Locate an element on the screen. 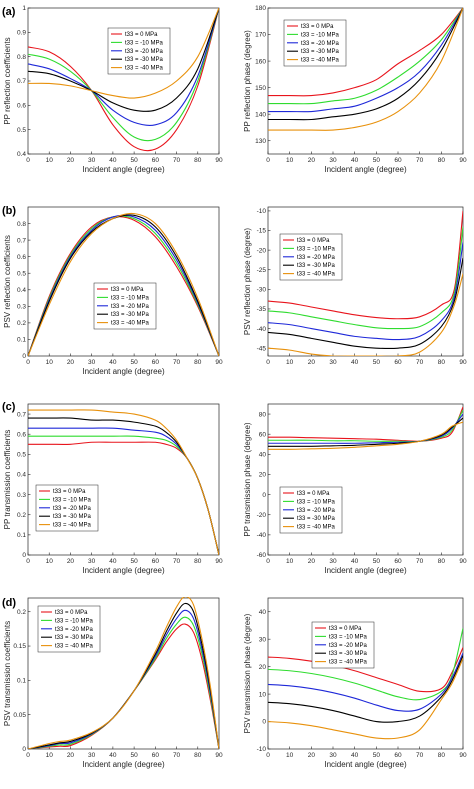 The image size is (474, 789). y-tick-label: 130 is located at coordinates (260, 141).